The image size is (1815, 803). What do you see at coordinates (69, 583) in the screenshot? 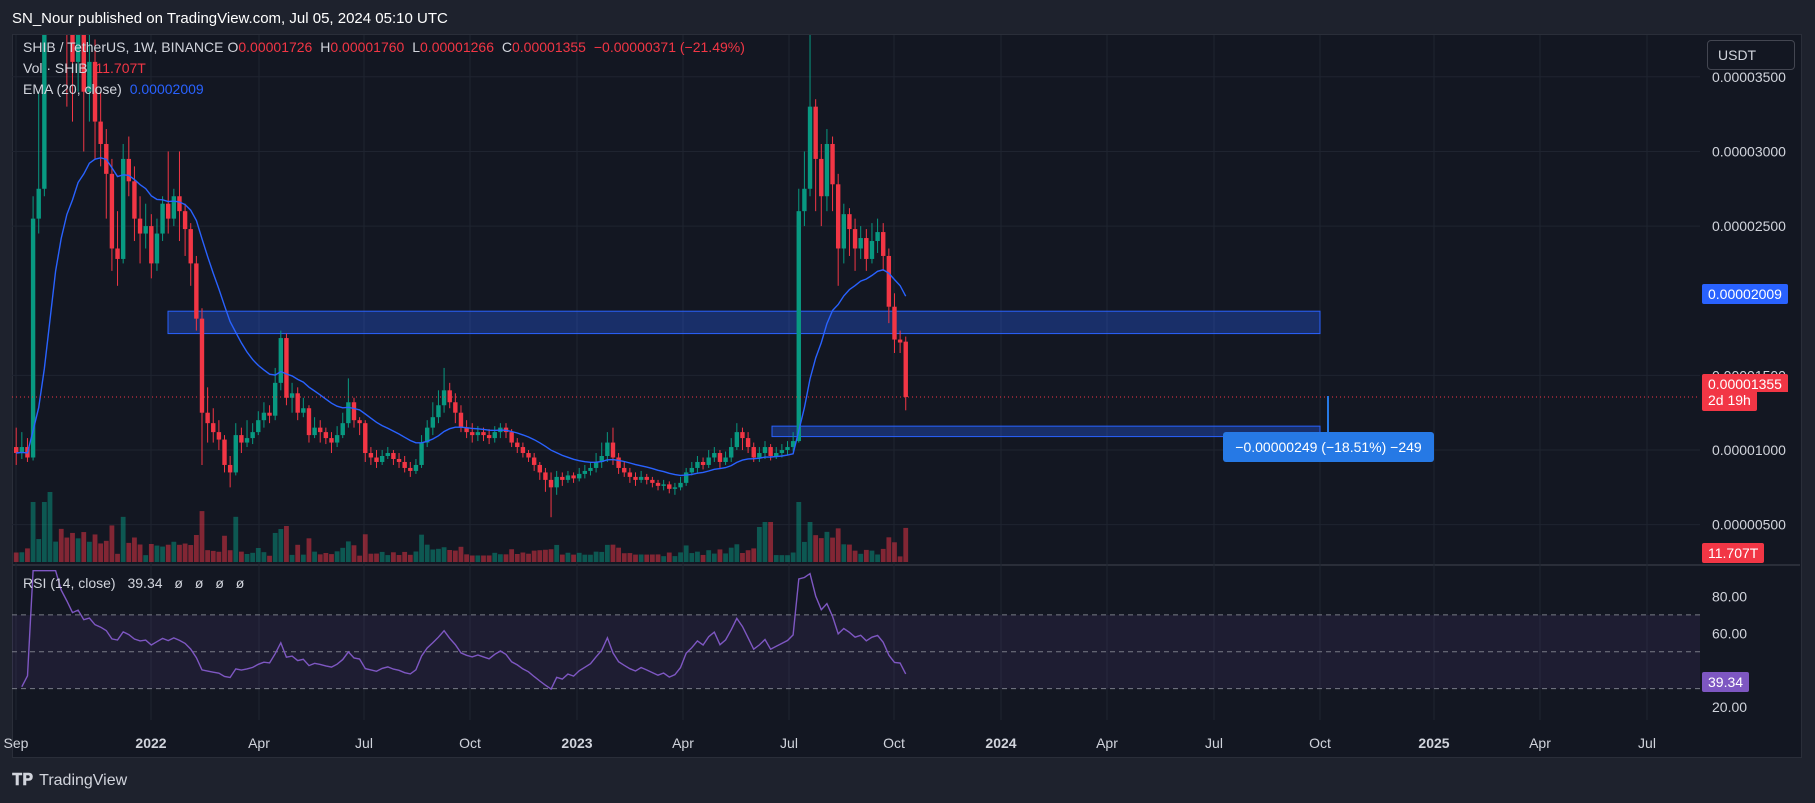
I see `rsi-label: RSI (14, close)` at bounding box center [69, 583].